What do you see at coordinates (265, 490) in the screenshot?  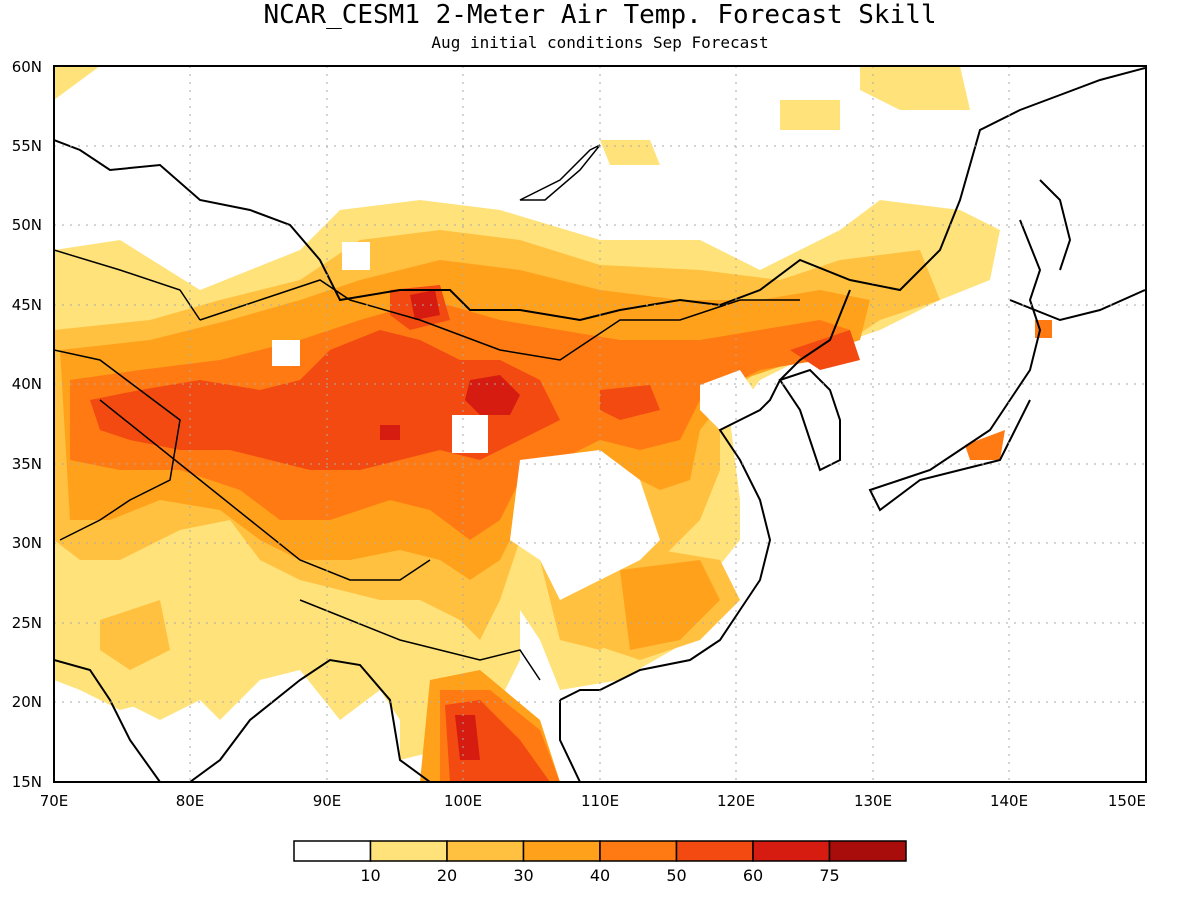 I see `border-tibet` at bounding box center [265, 490].